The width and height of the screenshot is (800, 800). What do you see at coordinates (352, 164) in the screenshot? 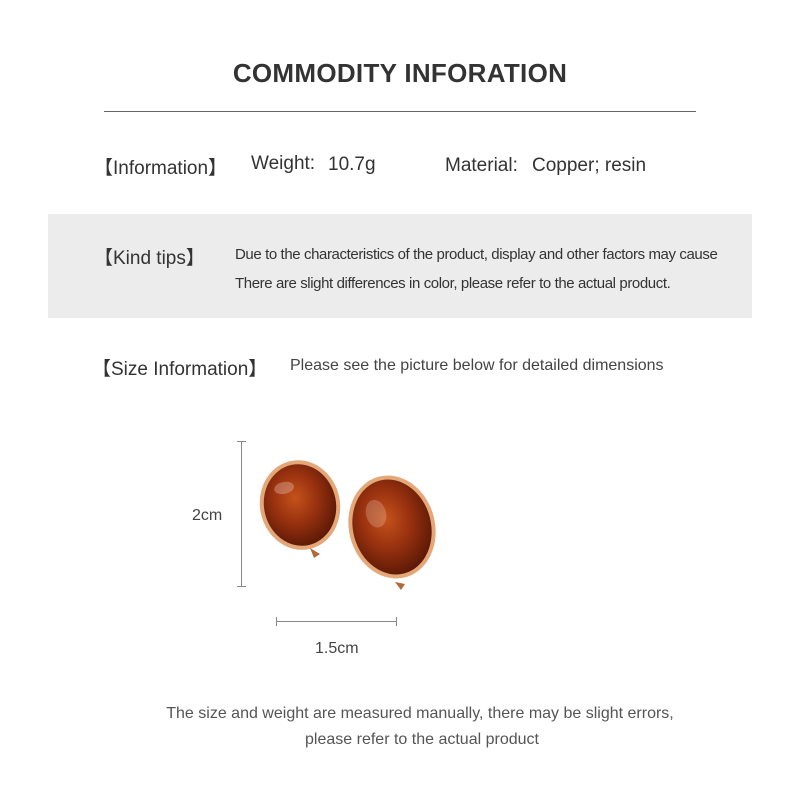
I see `weight-value: 10.7g` at bounding box center [352, 164].